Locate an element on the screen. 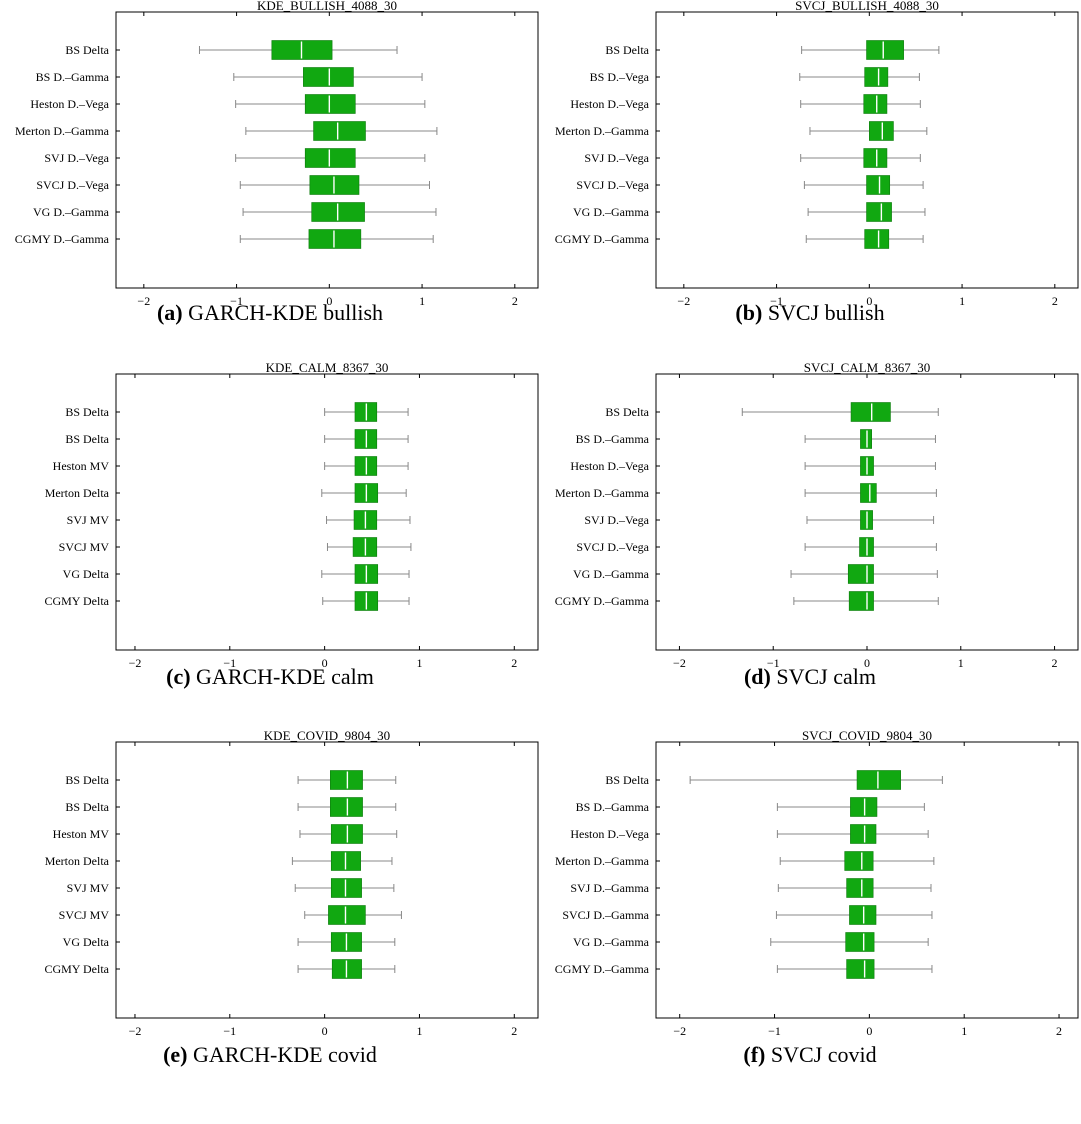  chart-title: SVCJ_CALM_8367_30 is located at coordinates (867, 367).